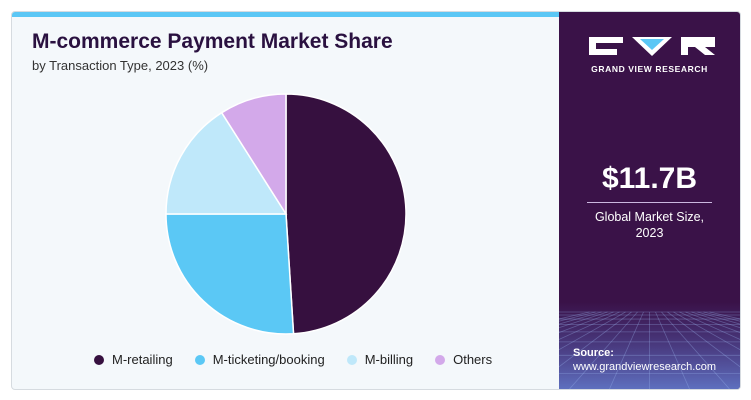 The height and width of the screenshot is (400, 751). What do you see at coordinates (389, 359) in the screenshot?
I see `legend-label: M-billing` at bounding box center [389, 359].